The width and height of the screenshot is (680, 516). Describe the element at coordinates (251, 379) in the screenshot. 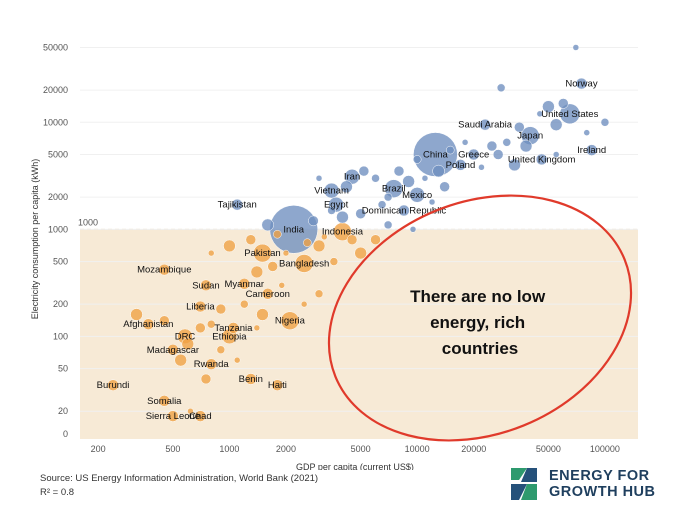

I see `data-point-benin` at that location.